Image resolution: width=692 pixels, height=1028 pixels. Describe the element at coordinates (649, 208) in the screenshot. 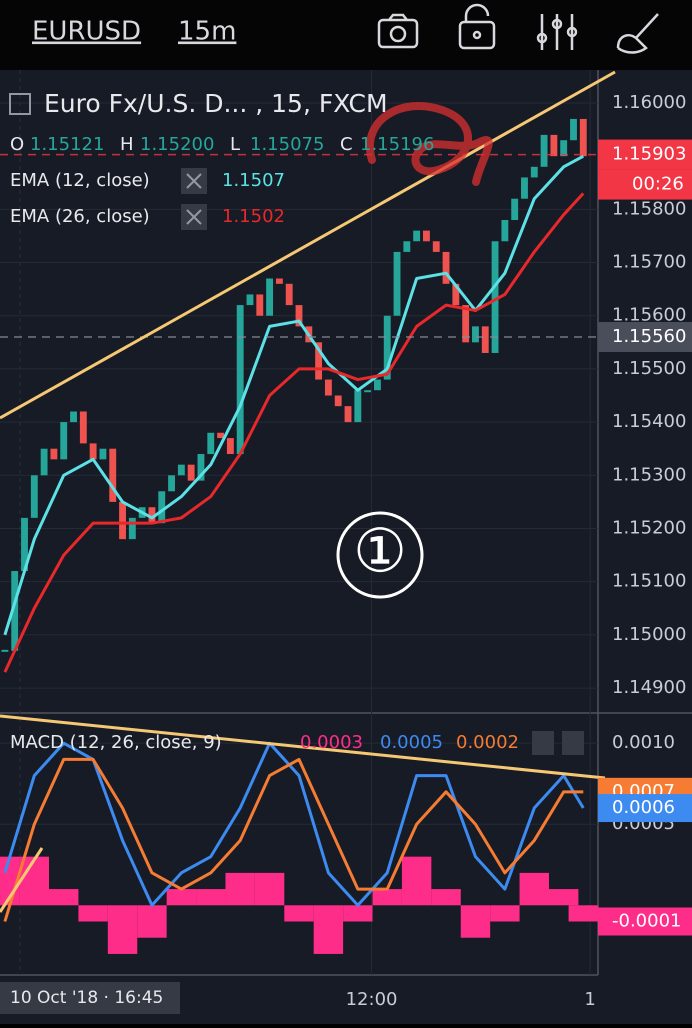

I see `y-tick-label: 1.15800` at that location.